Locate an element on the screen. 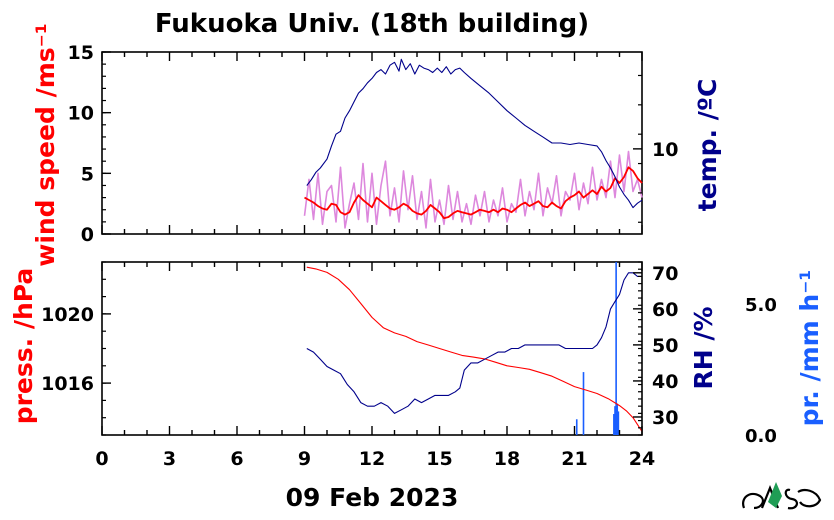 The image size is (834, 520). wind-speed-series is located at coordinates (473, 193).